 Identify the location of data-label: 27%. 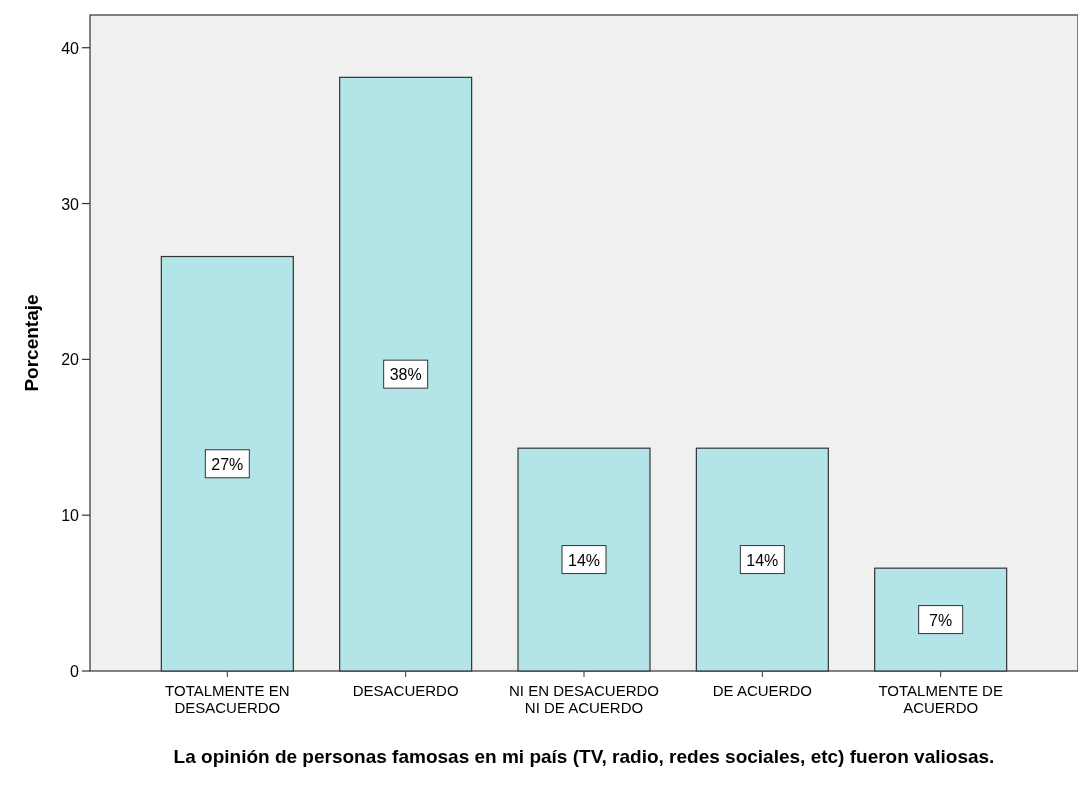
(227, 464).